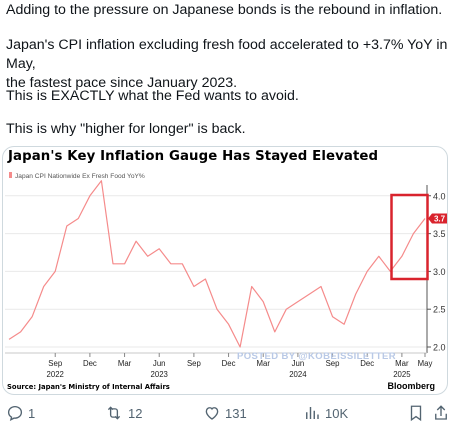  I want to click on y-tick-label: 3.5, so click(439, 234).